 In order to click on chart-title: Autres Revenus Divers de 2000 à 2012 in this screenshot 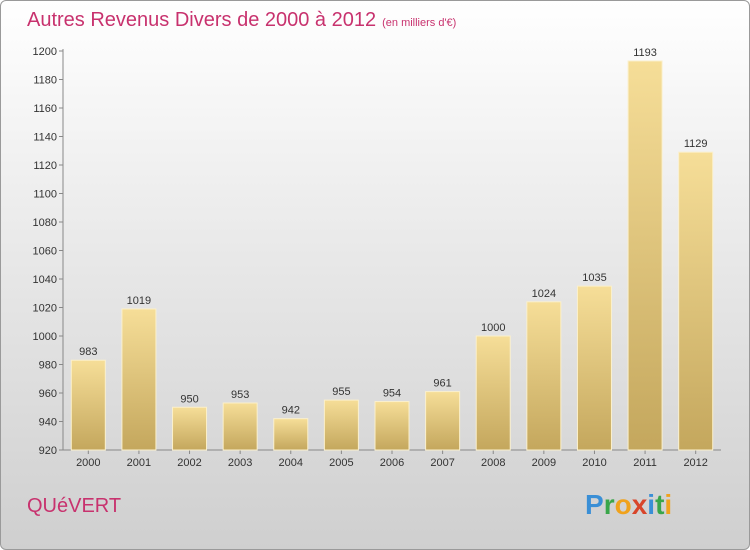, I will do `click(202, 20)`.